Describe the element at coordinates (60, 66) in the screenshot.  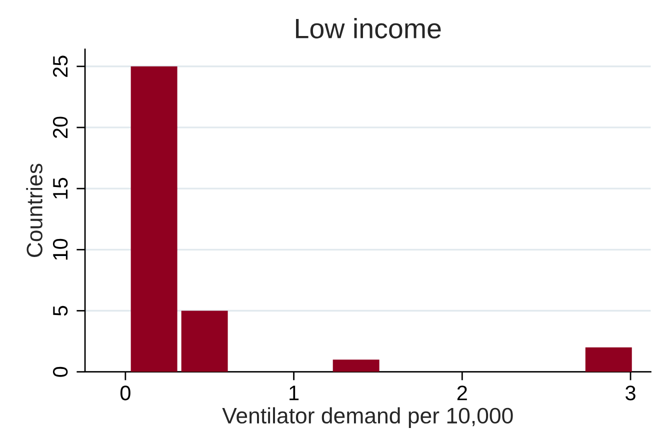
I see `y-tick-label: 25` at that location.